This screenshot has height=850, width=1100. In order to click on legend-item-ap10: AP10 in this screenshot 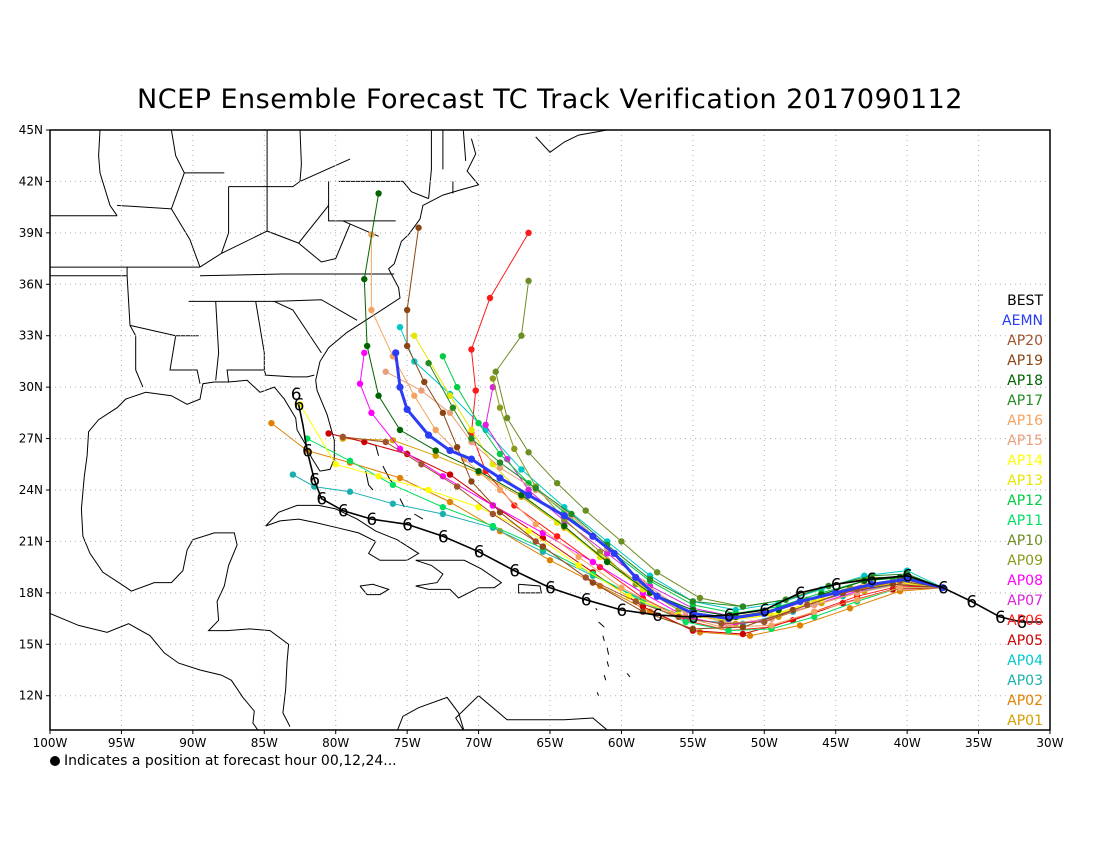, I will do `click(1025, 541)`.